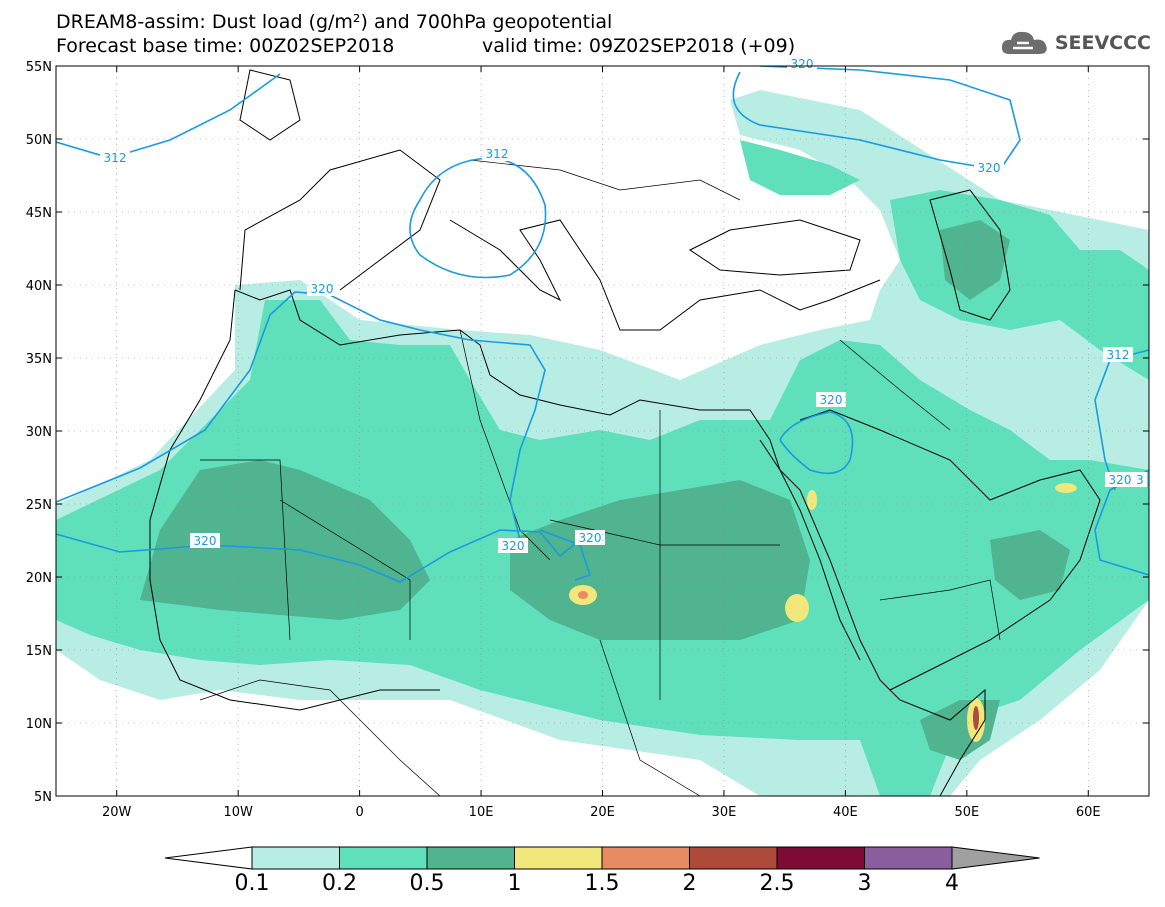 This screenshot has width=1165, height=907. What do you see at coordinates (208, 858) in the screenshot?
I see `colorbar-arrow-low` at bounding box center [208, 858].